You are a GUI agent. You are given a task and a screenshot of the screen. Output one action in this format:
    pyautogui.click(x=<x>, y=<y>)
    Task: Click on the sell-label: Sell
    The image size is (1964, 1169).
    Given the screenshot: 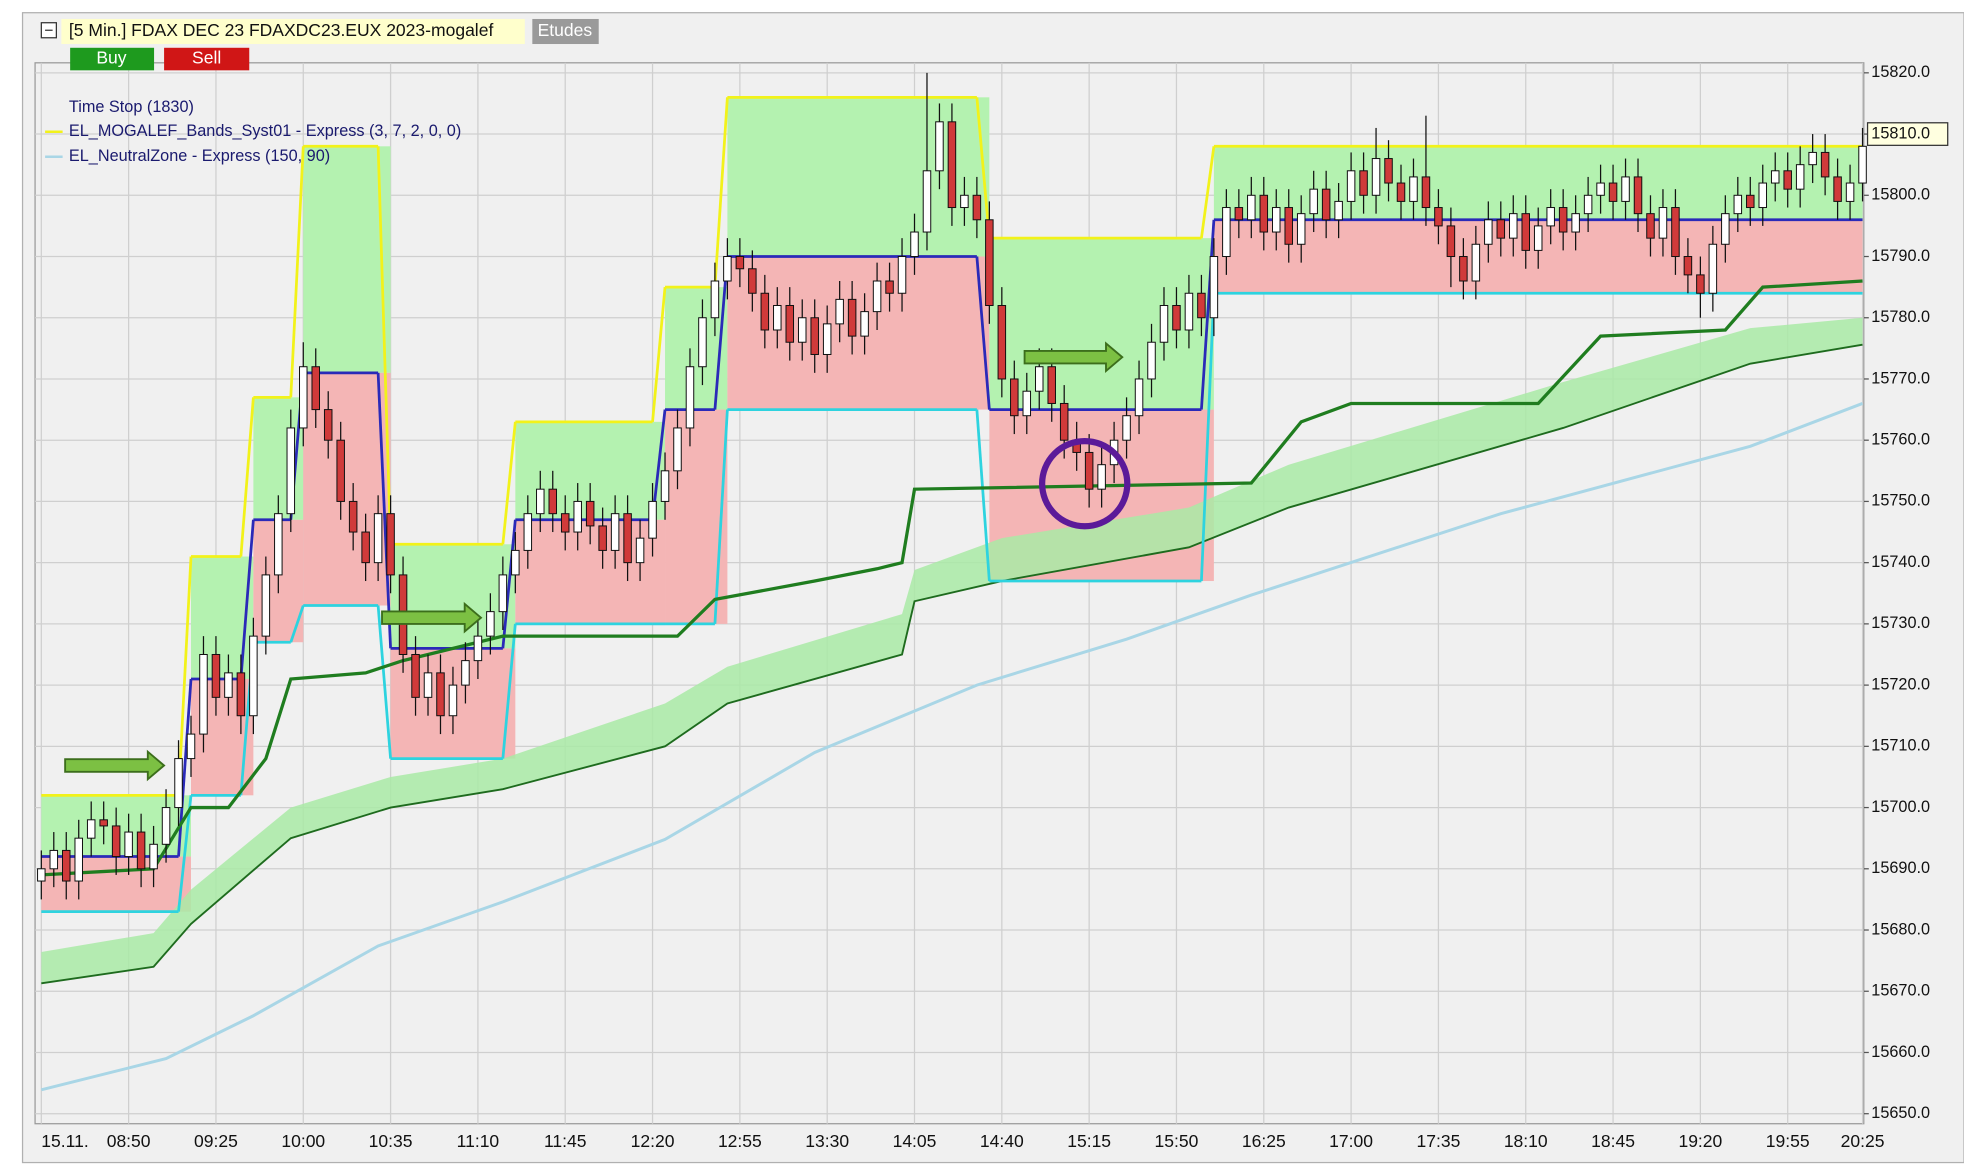 What is the action you would take?
    pyautogui.click(x=206, y=58)
    